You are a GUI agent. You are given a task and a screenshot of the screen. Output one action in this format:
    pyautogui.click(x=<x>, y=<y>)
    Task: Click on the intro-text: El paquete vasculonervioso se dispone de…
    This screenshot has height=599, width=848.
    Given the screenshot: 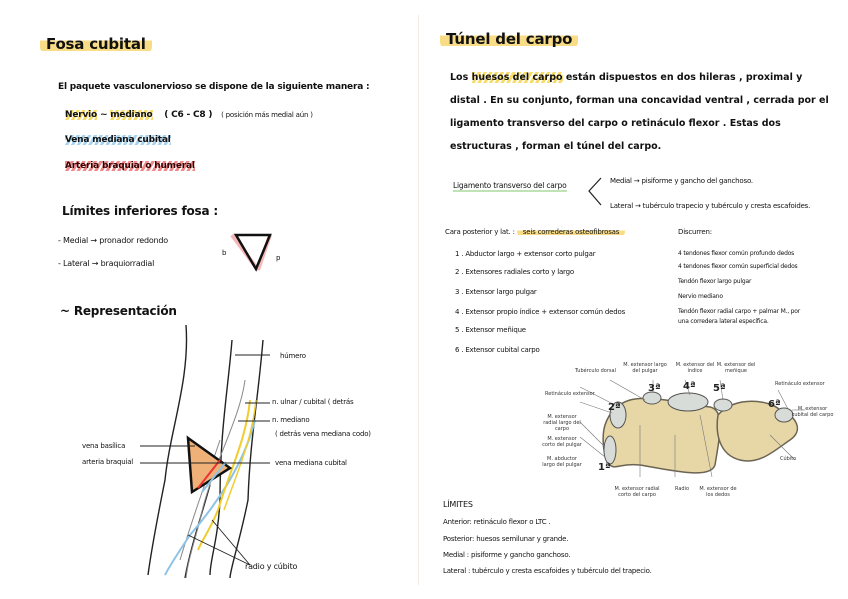 What is the action you would take?
    pyautogui.click(x=214, y=87)
    